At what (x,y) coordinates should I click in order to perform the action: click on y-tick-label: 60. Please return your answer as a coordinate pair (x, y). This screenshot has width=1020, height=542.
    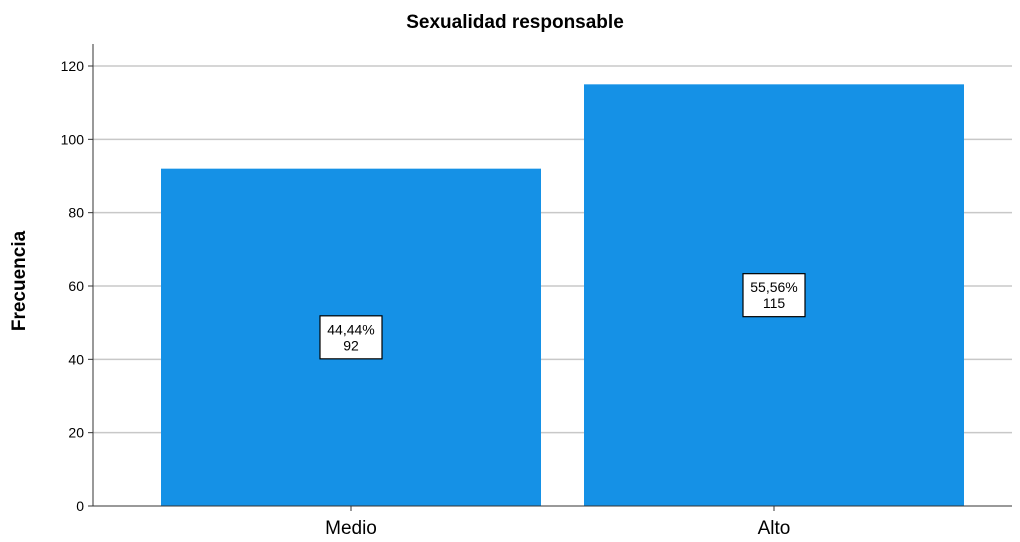
    Looking at the image, I should click on (76, 286).